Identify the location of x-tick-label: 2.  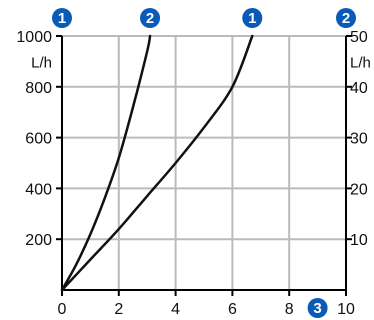
(118, 309).